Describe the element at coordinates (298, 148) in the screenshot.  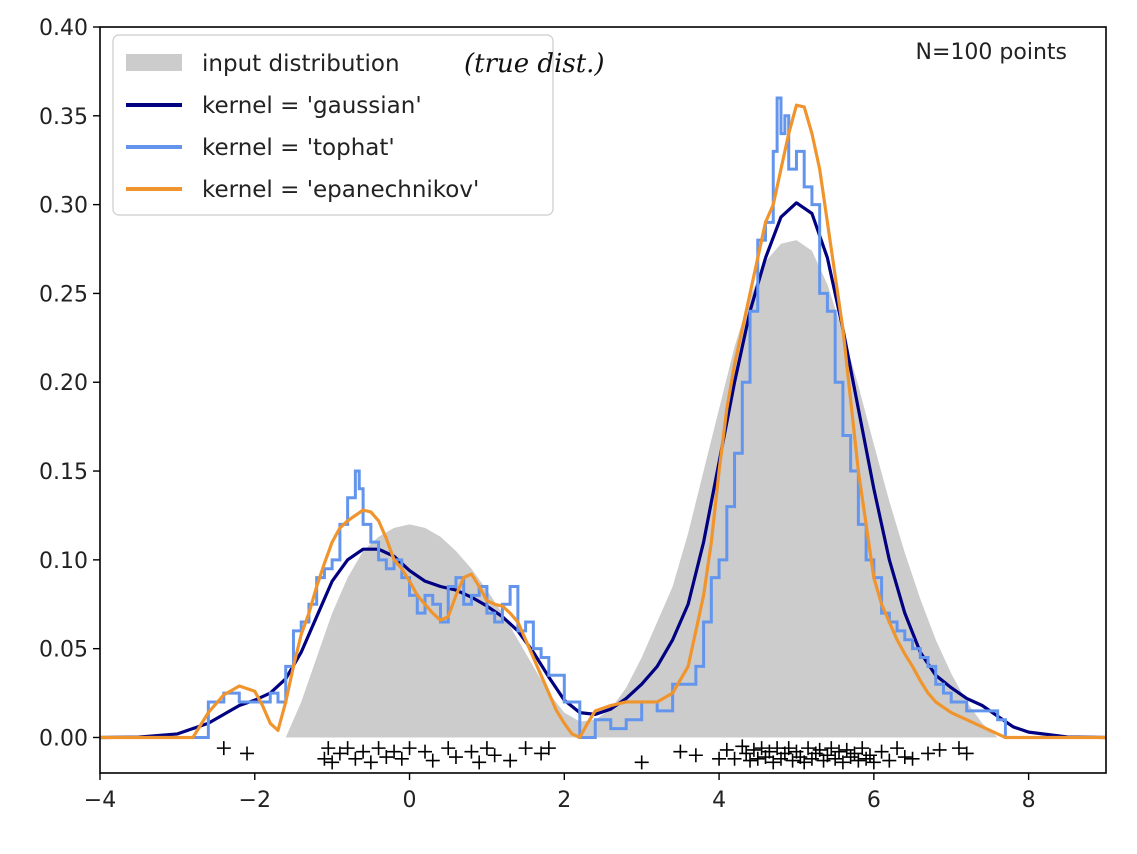
I see `legend-label-tophat: kernel = 'tophat'` at that location.